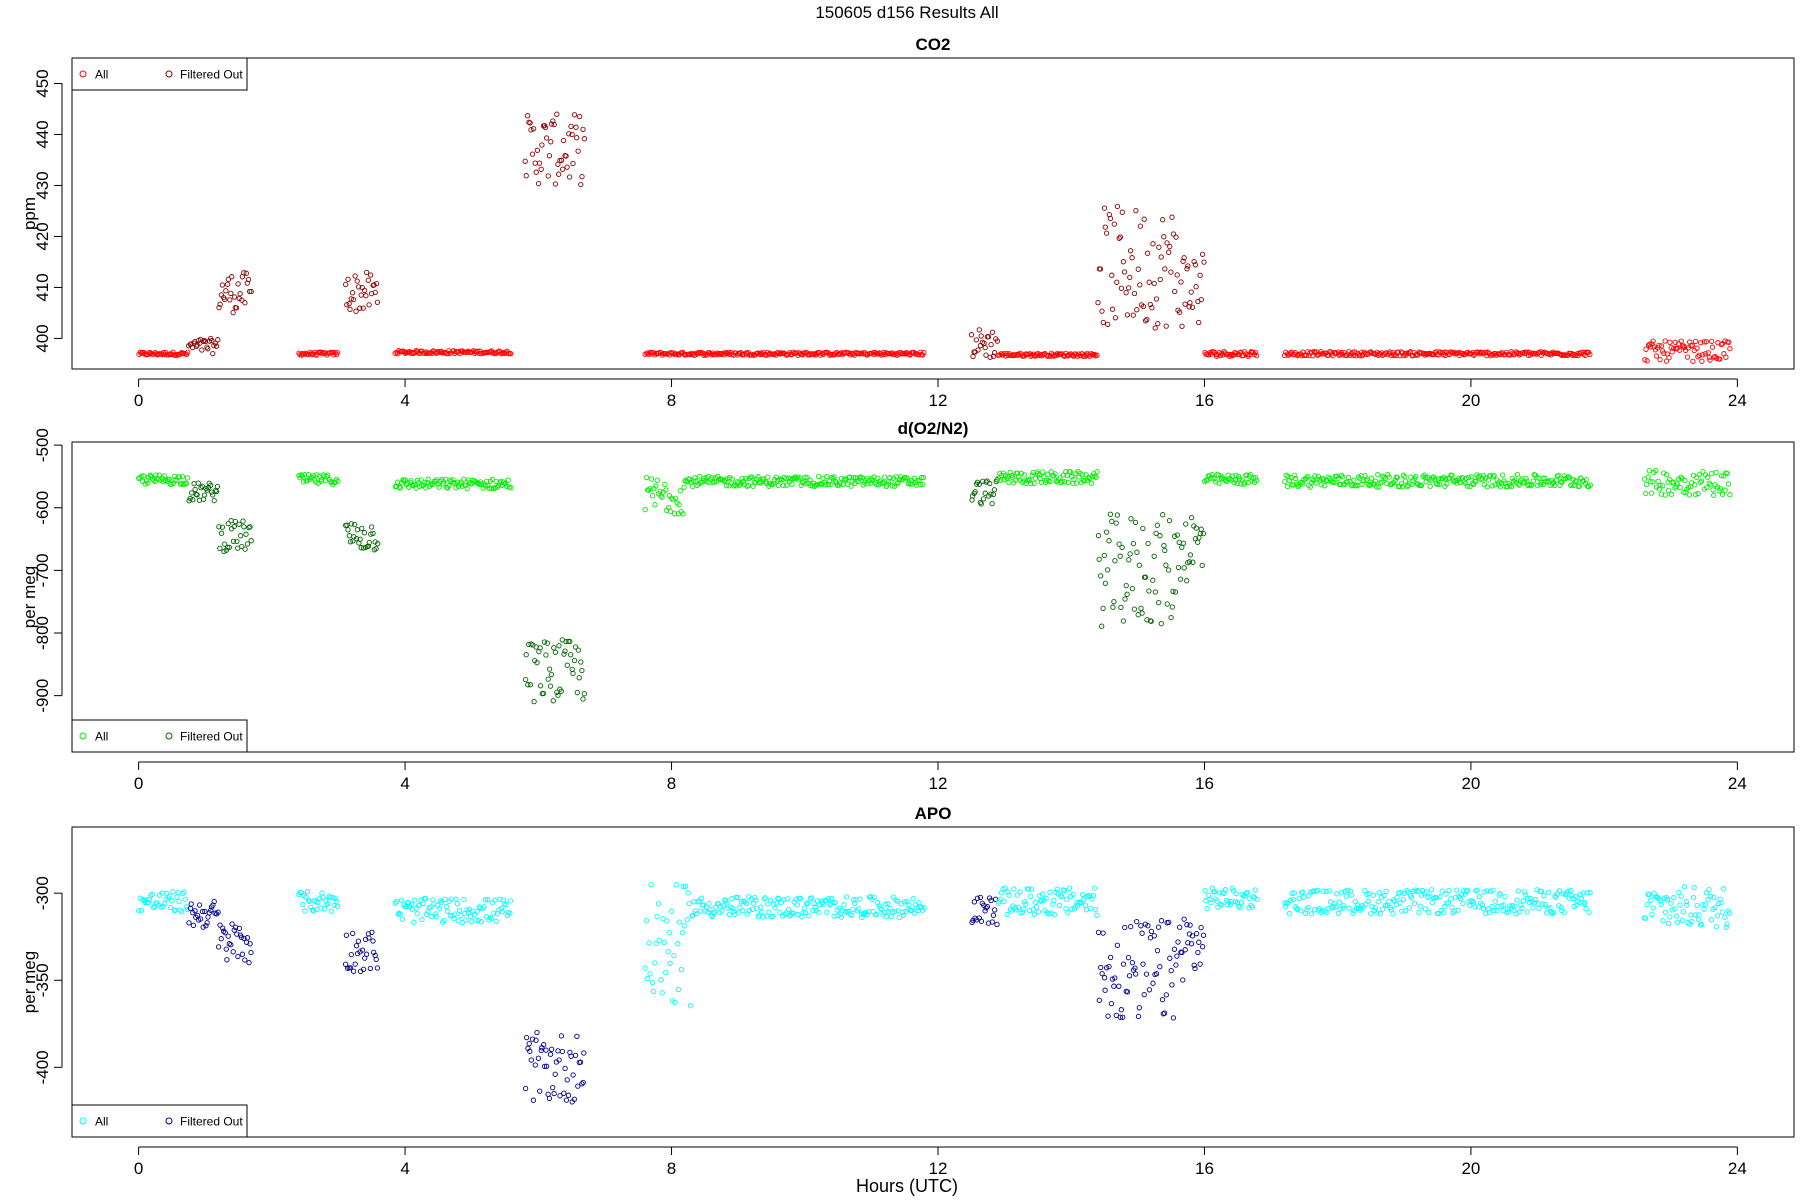 The width and height of the screenshot is (1800, 1200). Describe the element at coordinates (169, 74) in the screenshot. I see `legend-marker-filtered` at that location.